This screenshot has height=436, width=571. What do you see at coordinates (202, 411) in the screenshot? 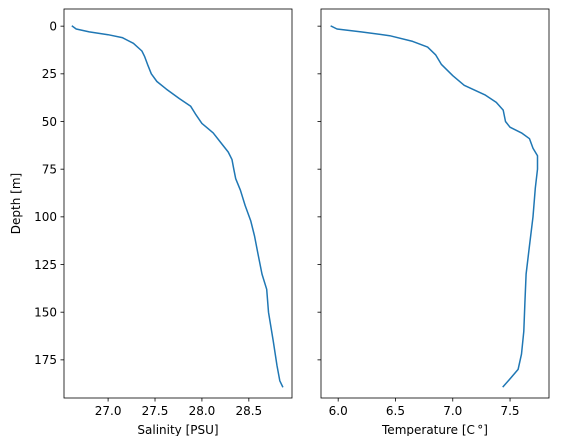
I see `x-tick-label: 28.0` at bounding box center [202, 411].